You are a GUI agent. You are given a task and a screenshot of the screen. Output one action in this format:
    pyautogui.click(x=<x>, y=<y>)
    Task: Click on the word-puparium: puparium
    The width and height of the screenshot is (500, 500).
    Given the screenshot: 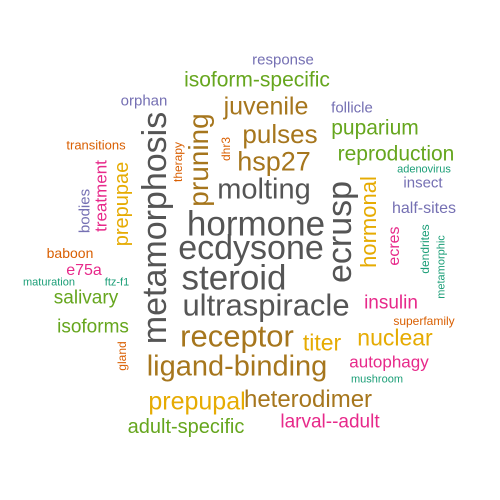 What is the action you would take?
    pyautogui.click(x=375, y=128)
    